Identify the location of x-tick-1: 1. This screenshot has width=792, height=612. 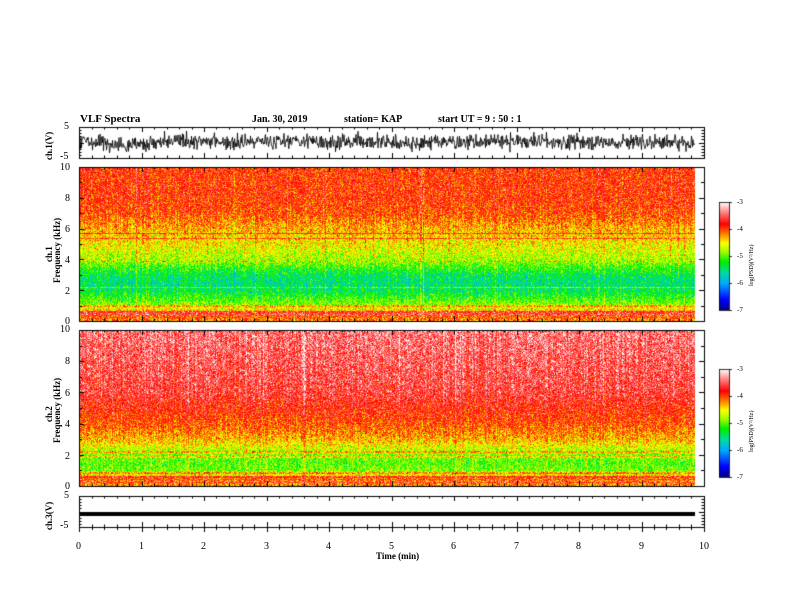
(141, 546).